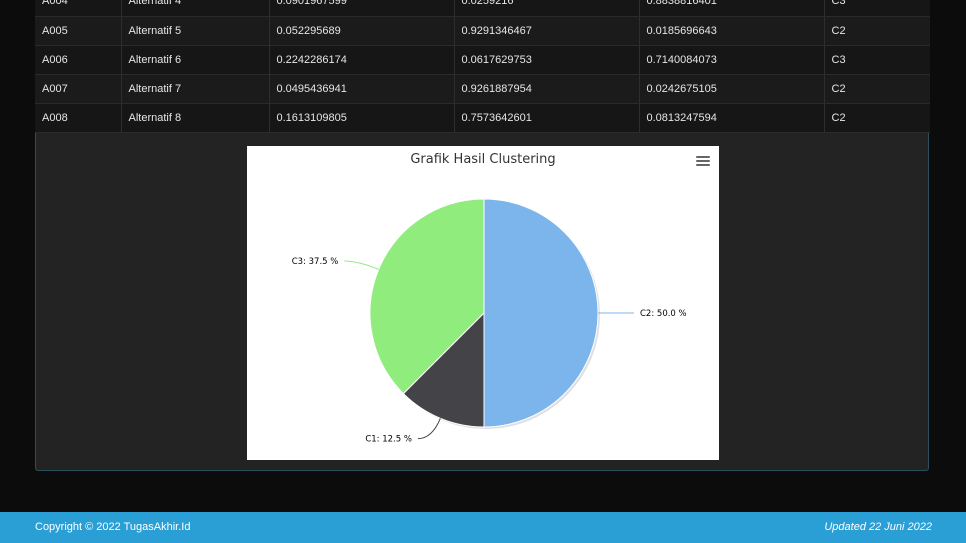 This screenshot has height=543, width=966. What do you see at coordinates (361, 265) in the screenshot?
I see `pie-connector-c3` at bounding box center [361, 265].